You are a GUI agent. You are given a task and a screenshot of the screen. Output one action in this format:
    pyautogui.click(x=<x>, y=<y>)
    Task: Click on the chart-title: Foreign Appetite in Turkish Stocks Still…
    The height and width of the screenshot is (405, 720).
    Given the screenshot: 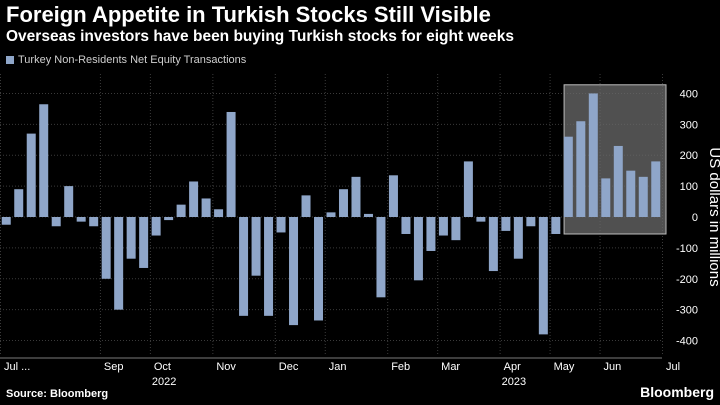 What is the action you would take?
    pyautogui.click(x=248, y=14)
    